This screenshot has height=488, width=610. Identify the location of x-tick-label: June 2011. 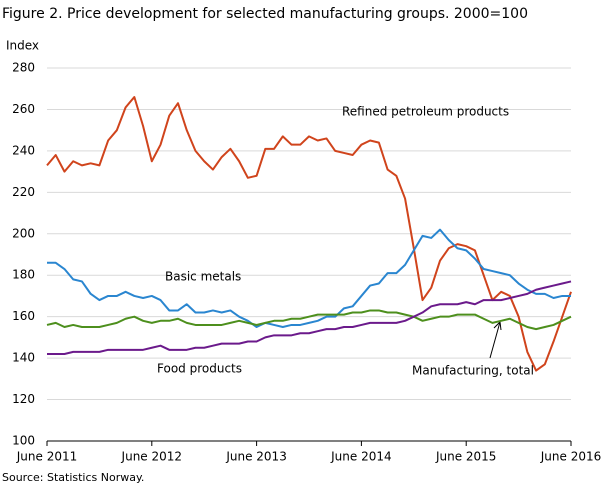
(47, 457).